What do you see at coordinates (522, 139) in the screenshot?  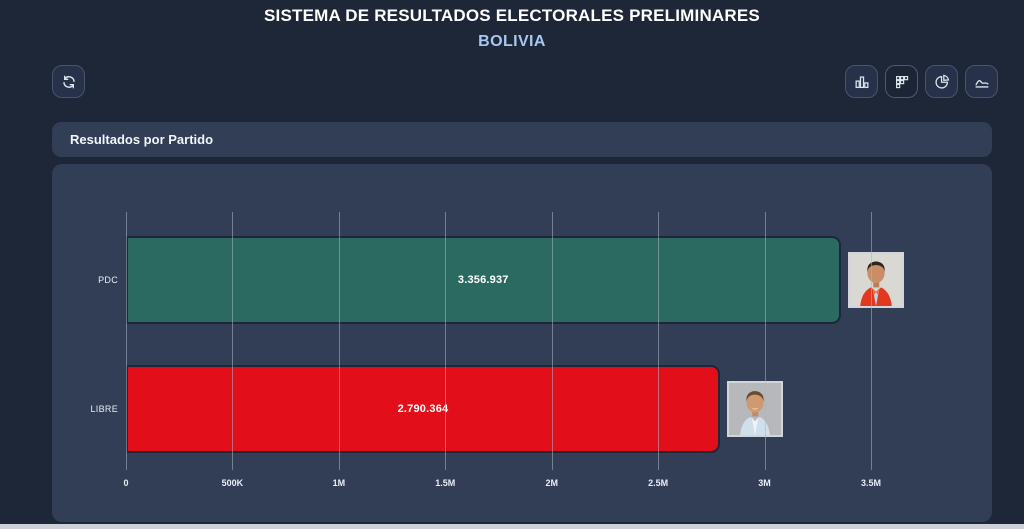 I see `panel-header: Resultados por Partido` at bounding box center [522, 139].